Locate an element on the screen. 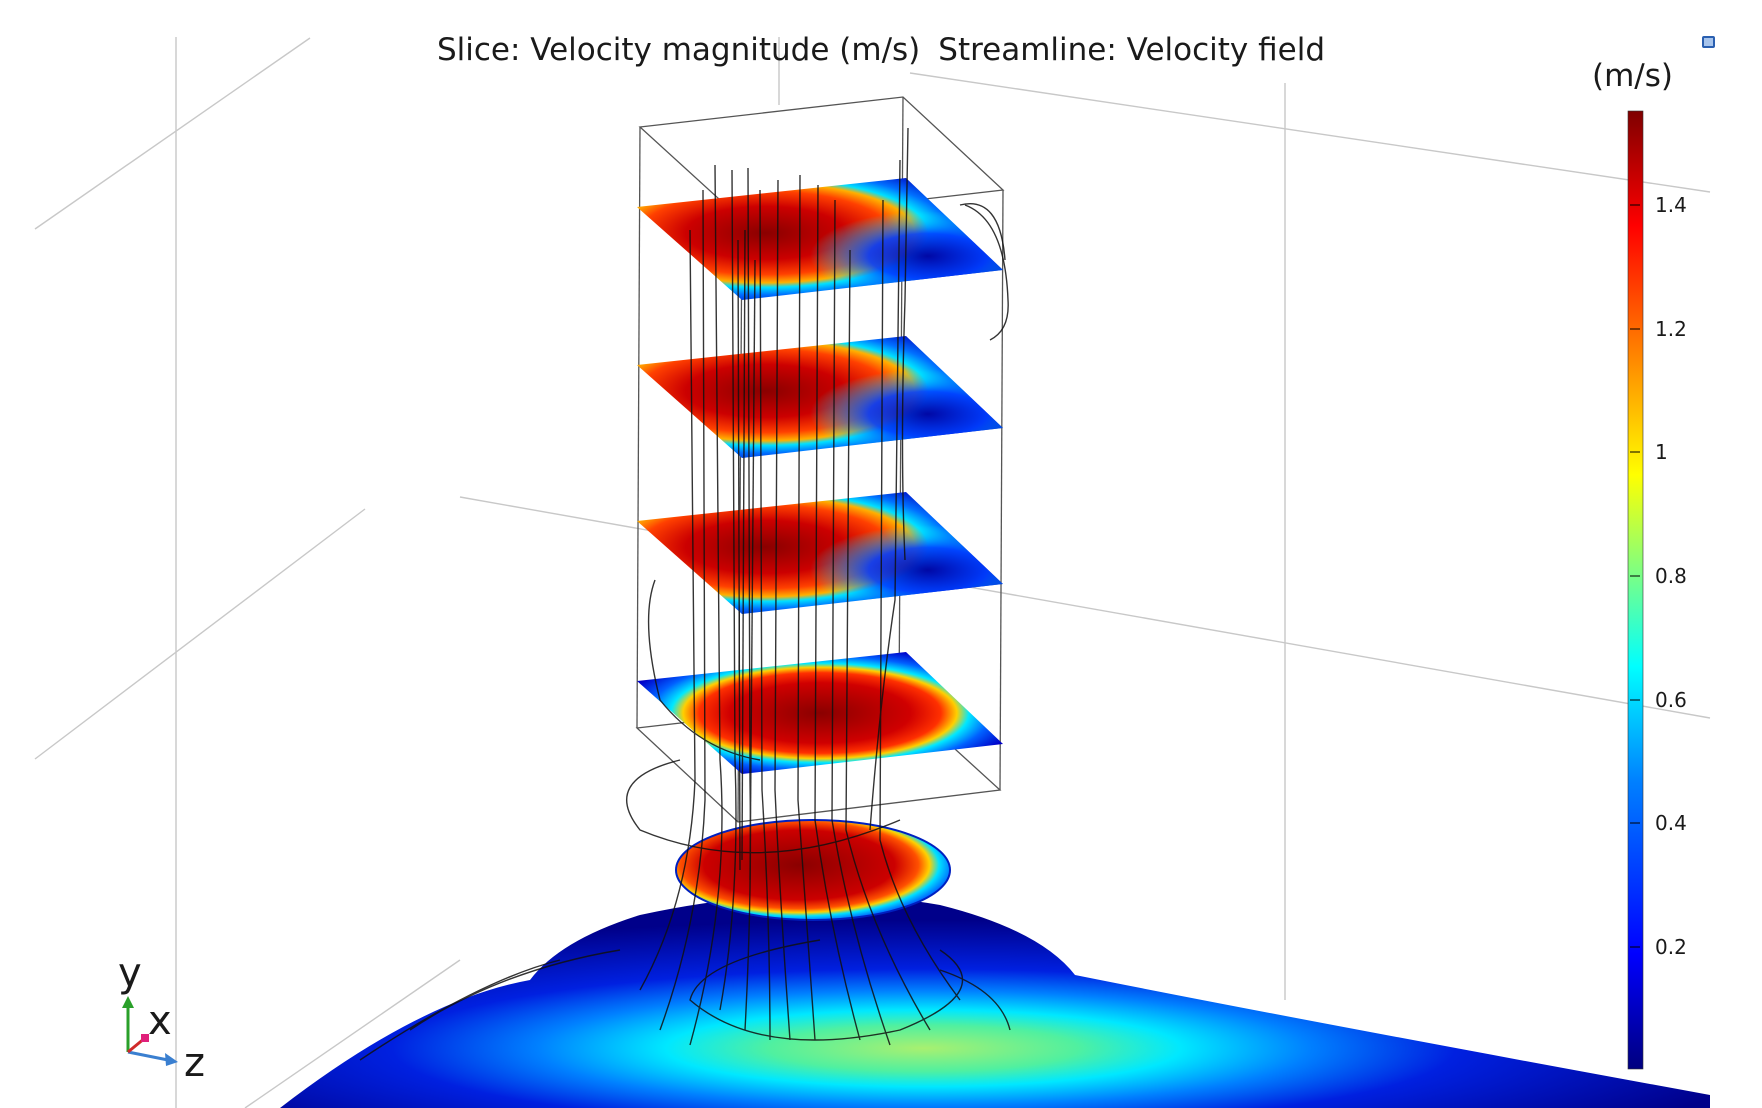 The height and width of the screenshot is (1108, 1762). colorbar-tick: 0.4 is located at coordinates (1671, 823).